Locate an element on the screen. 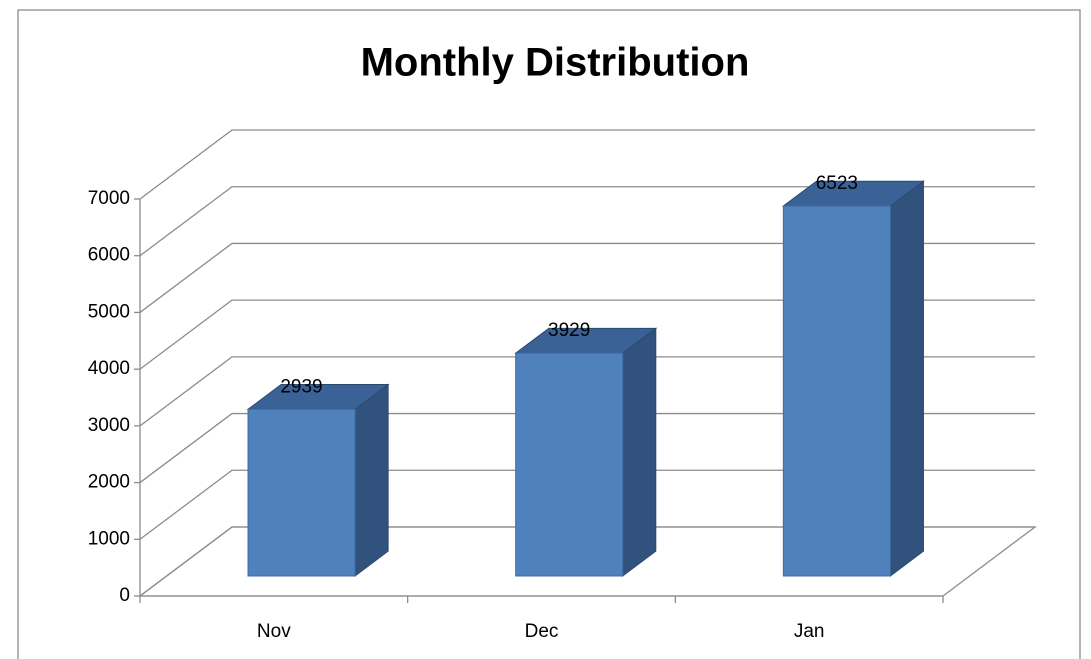 The height and width of the screenshot is (659, 1091). x-tick-label: Jan is located at coordinates (809, 631).